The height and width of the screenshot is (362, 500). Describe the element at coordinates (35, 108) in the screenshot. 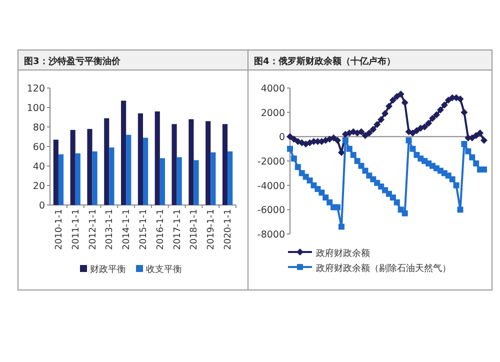

I see `y-tick-label: 100` at that location.